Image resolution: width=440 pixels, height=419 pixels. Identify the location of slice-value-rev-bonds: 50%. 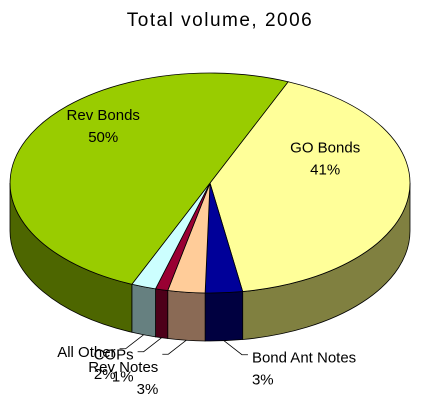
(103, 137).